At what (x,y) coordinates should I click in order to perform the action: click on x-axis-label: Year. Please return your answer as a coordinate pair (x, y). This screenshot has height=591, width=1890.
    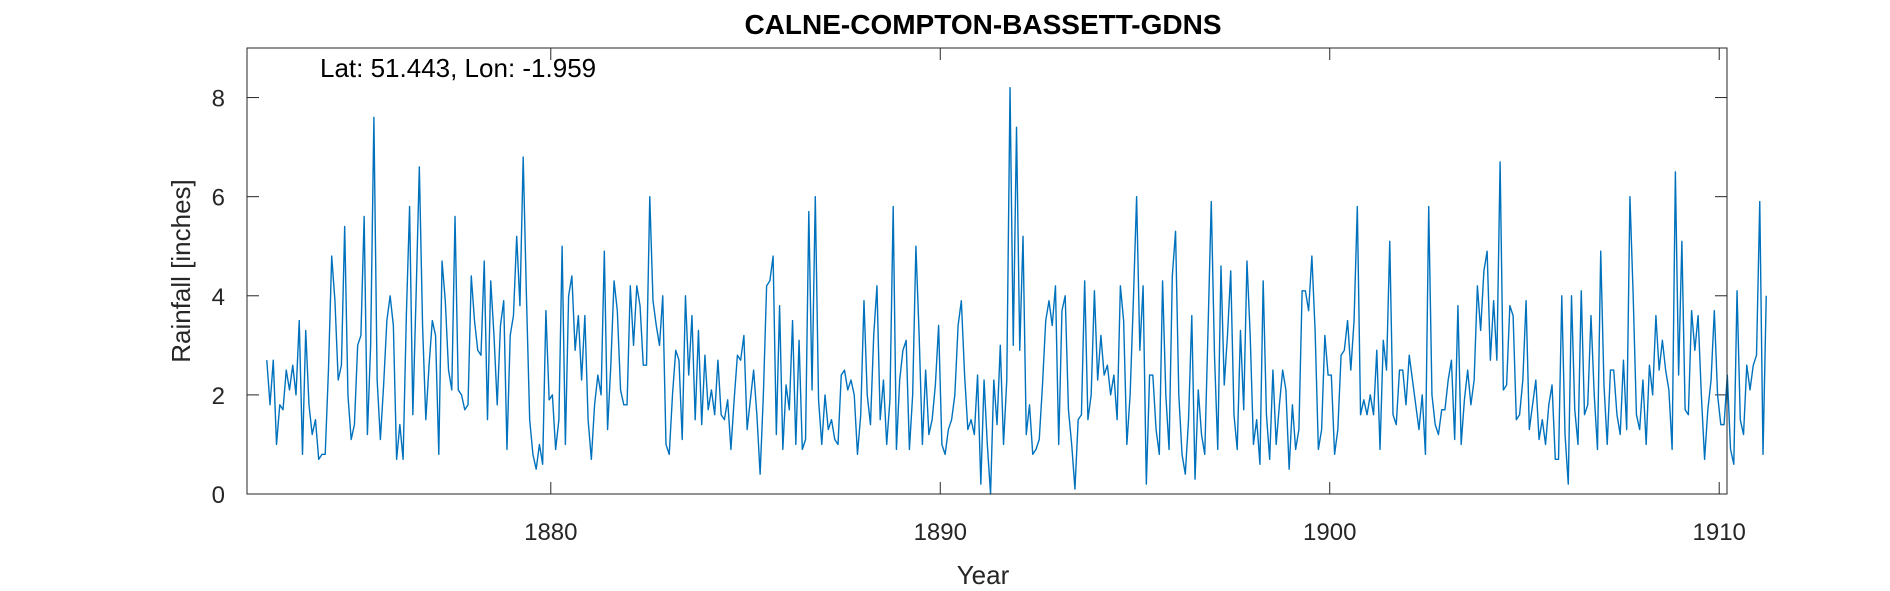
    Looking at the image, I should click on (983, 575).